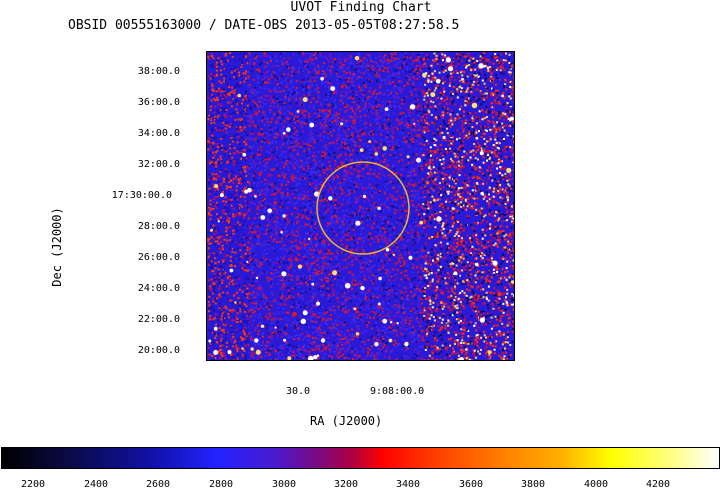  Describe the element at coordinates (360, 458) in the screenshot. I see `colorbar` at that location.